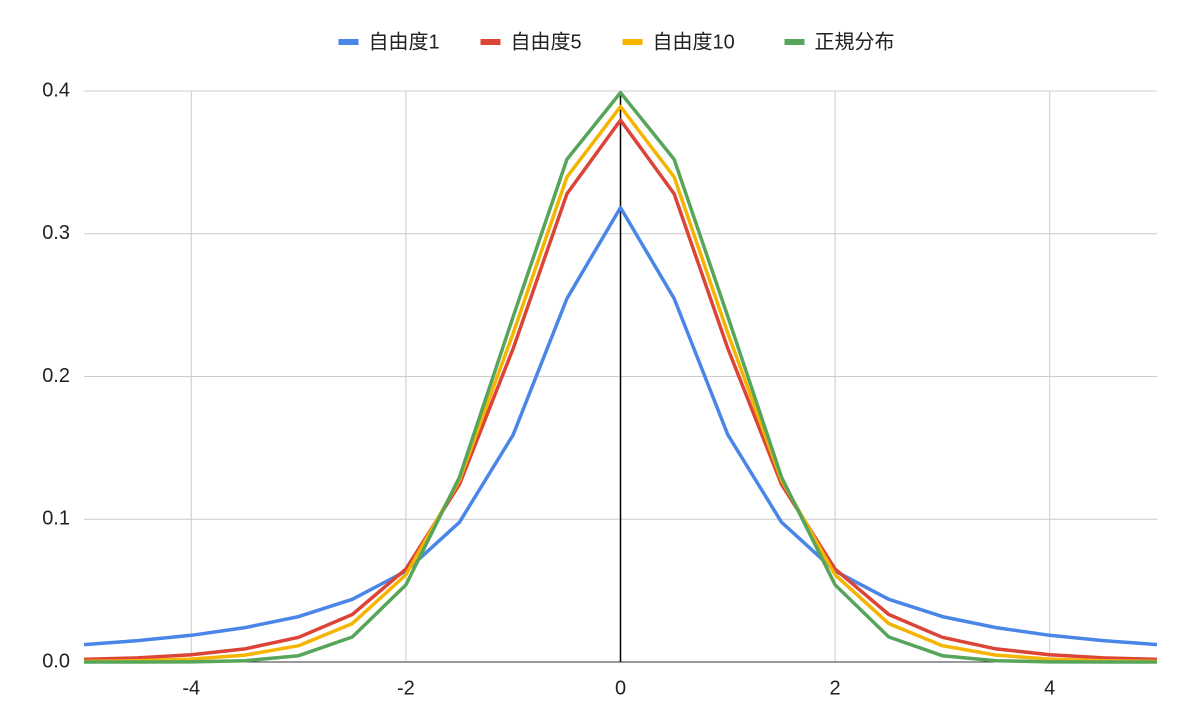  What do you see at coordinates (56, 519) in the screenshot?
I see `y-tick-label: 0.1` at bounding box center [56, 519].